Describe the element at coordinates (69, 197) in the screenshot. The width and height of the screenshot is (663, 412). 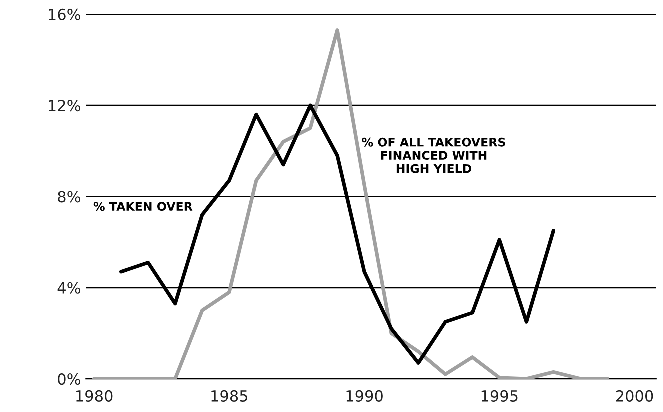
I see `y-tick-label: 8%` at that location.